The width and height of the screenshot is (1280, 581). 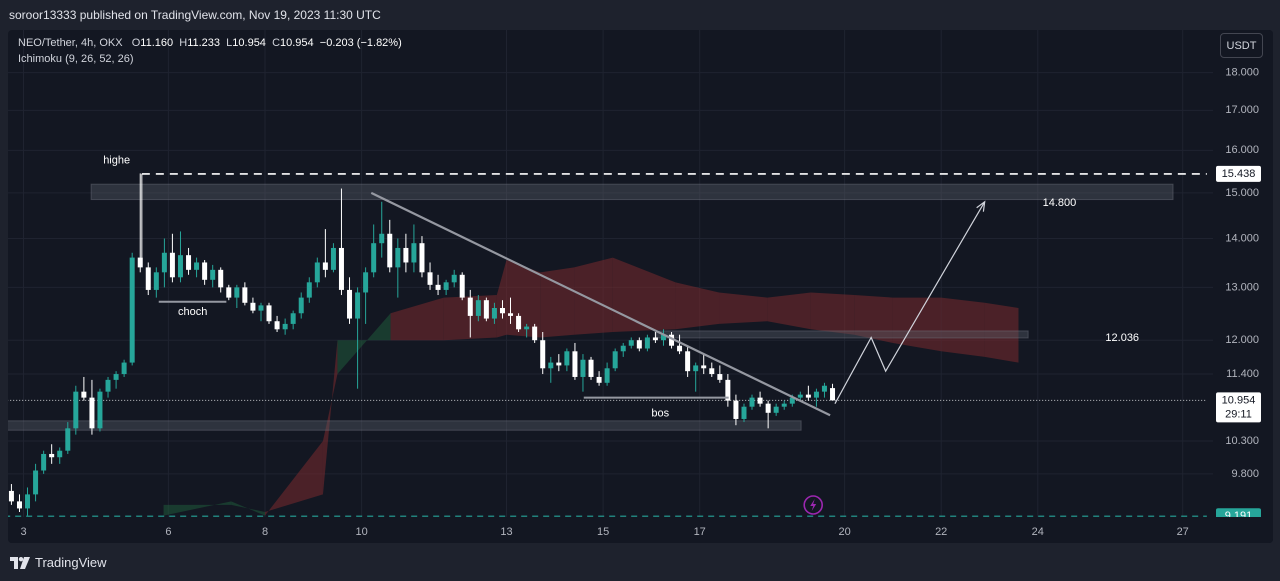 I want to click on currency-unit-label: USDT, so click(x=1241, y=45).